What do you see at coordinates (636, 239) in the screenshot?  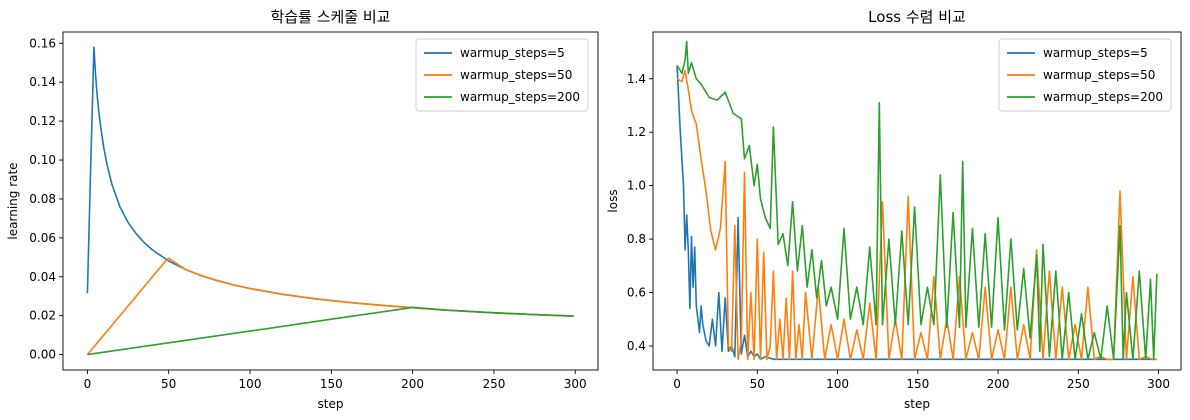 I see `y-tick-label: 0.8` at bounding box center [636, 239].